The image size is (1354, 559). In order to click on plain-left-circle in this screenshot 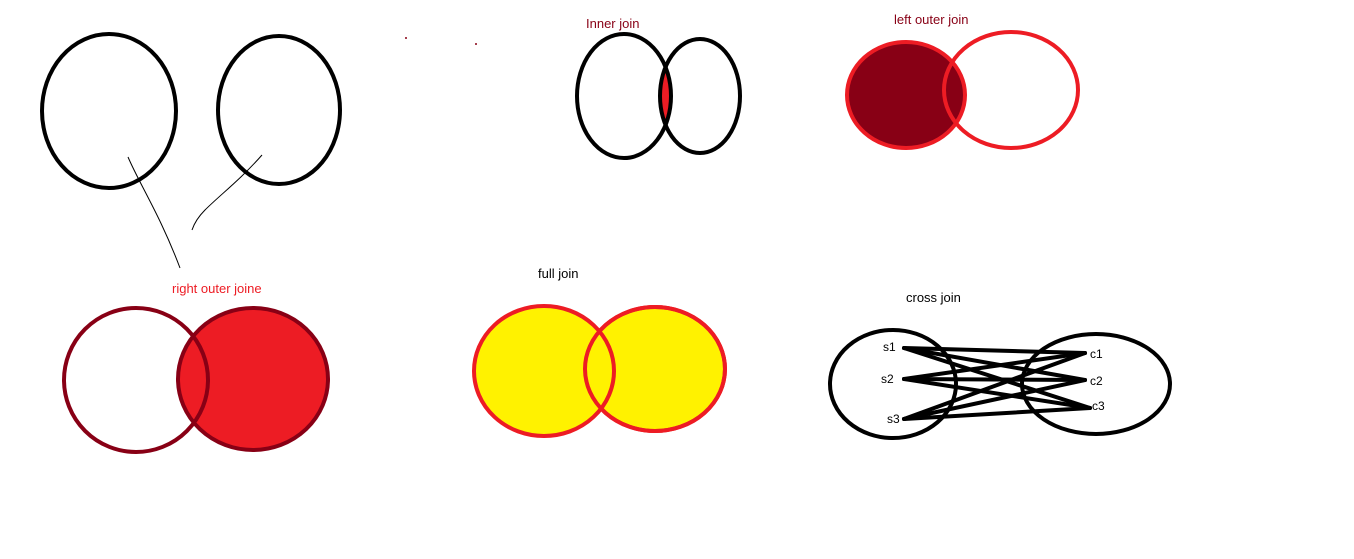, I will do `click(109, 111)`.